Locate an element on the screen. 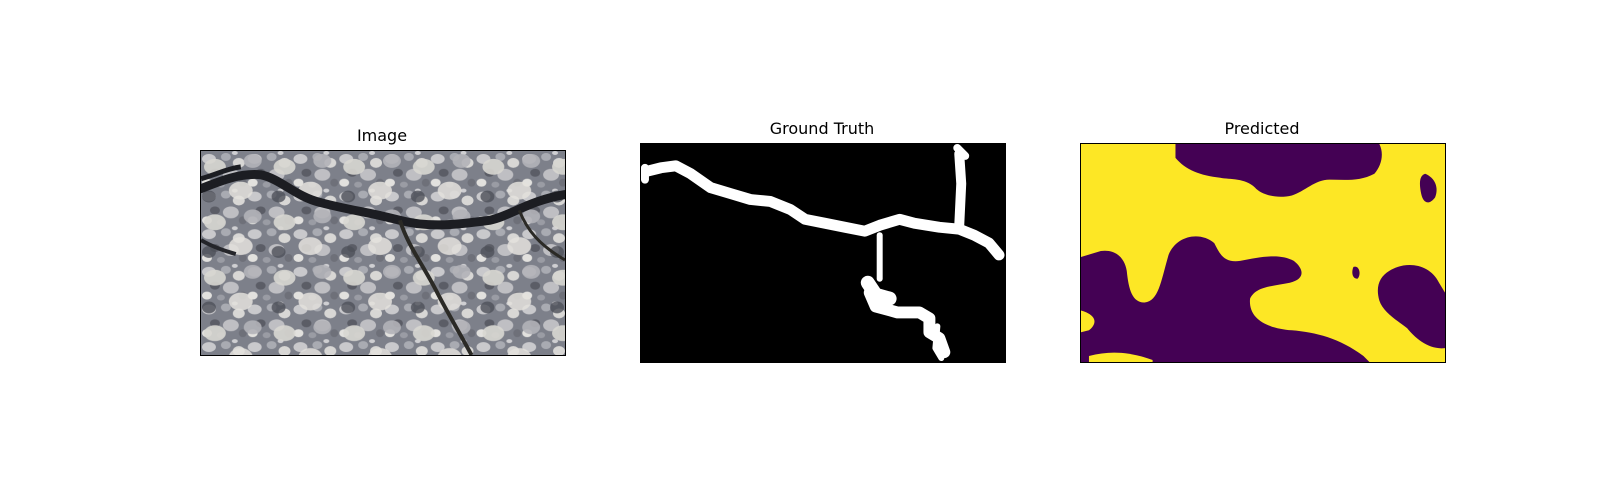  image-panel is located at coordinates (383, 253).